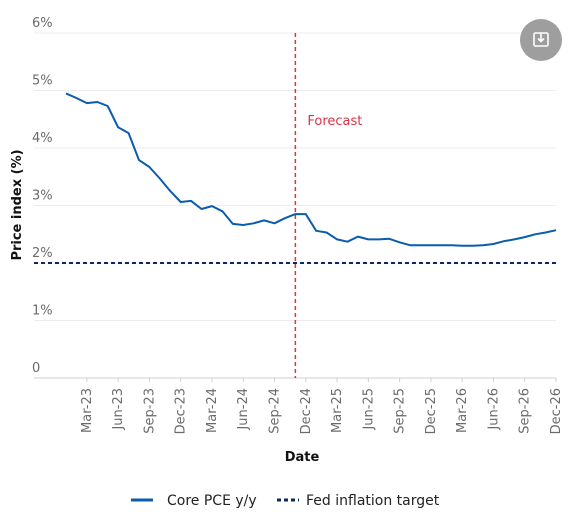  Describe the element at coordinates (556, 411) in the screenshot. I see `x-tick-label: Dec-26` at that location.